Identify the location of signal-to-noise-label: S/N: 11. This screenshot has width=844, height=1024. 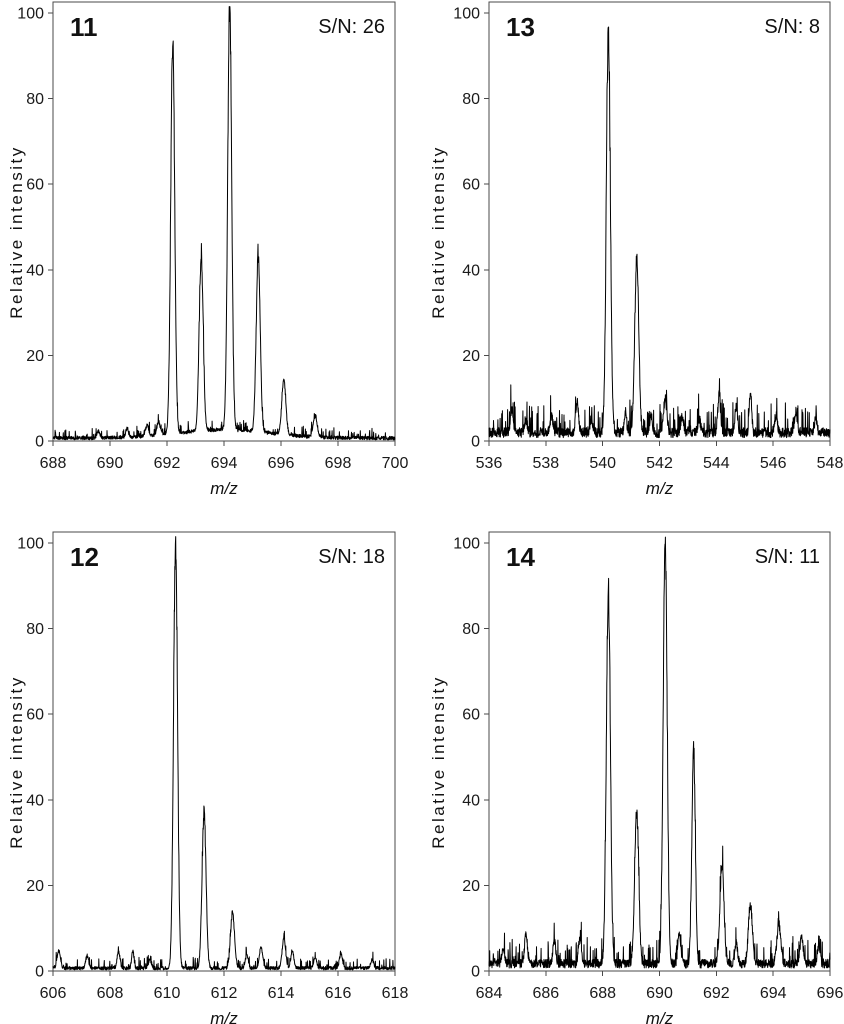
(787, 557).